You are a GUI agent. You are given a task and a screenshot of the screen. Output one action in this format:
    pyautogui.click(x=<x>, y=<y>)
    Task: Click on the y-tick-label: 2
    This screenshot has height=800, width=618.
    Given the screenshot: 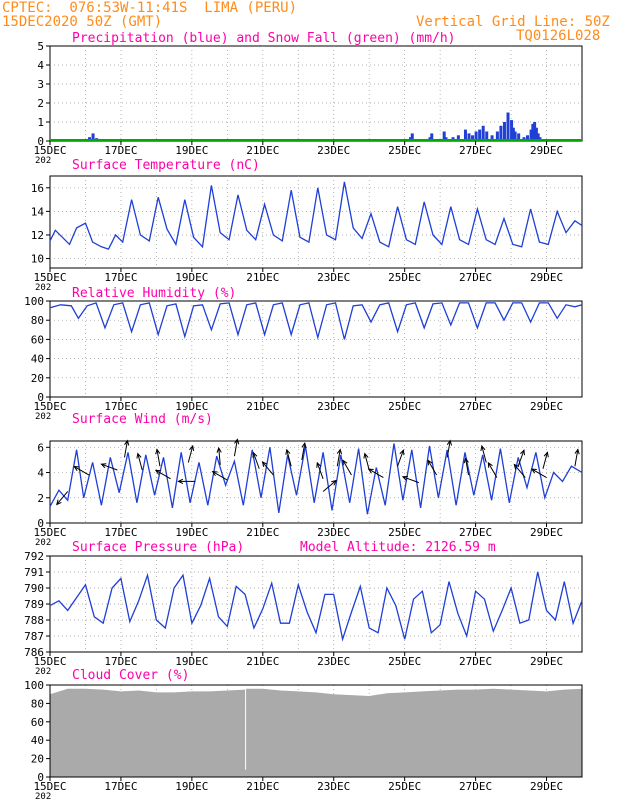 What is the action you would take?
    pyautogui.click(x=40, y=103)
    